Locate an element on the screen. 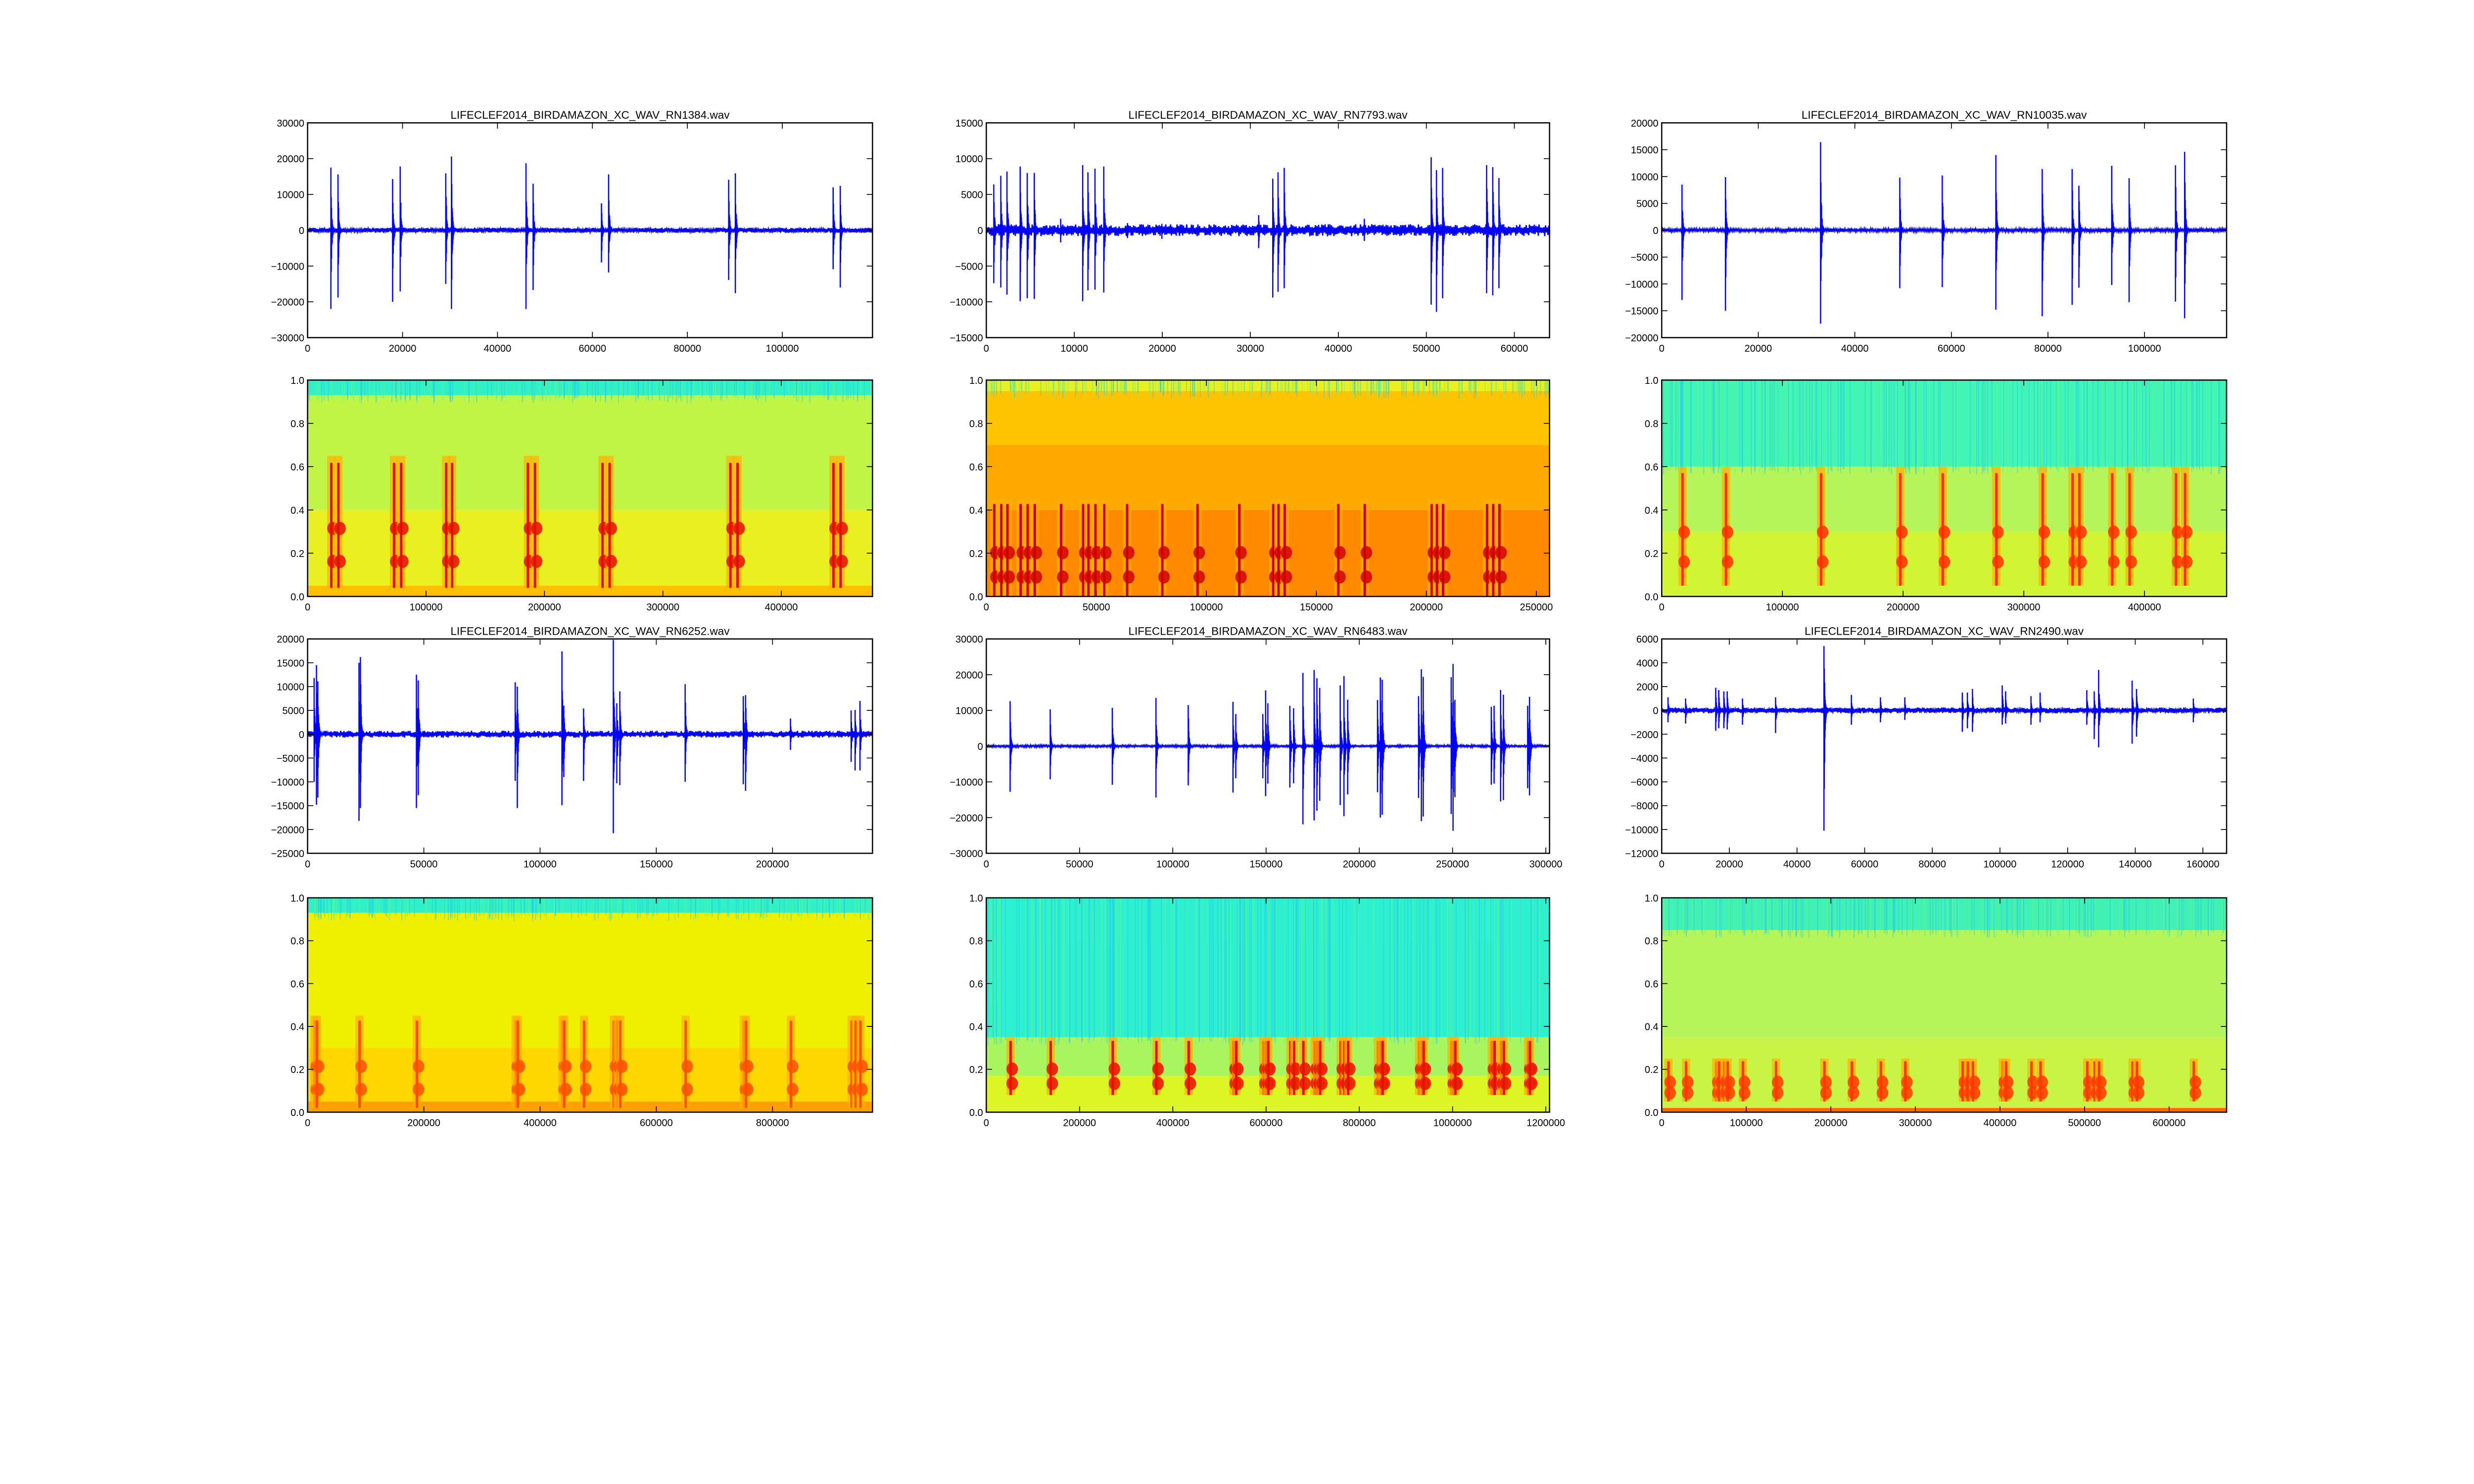 The image size is (2474, 1484). y-tick-label: 30000 is located at coordinates (969, 639).